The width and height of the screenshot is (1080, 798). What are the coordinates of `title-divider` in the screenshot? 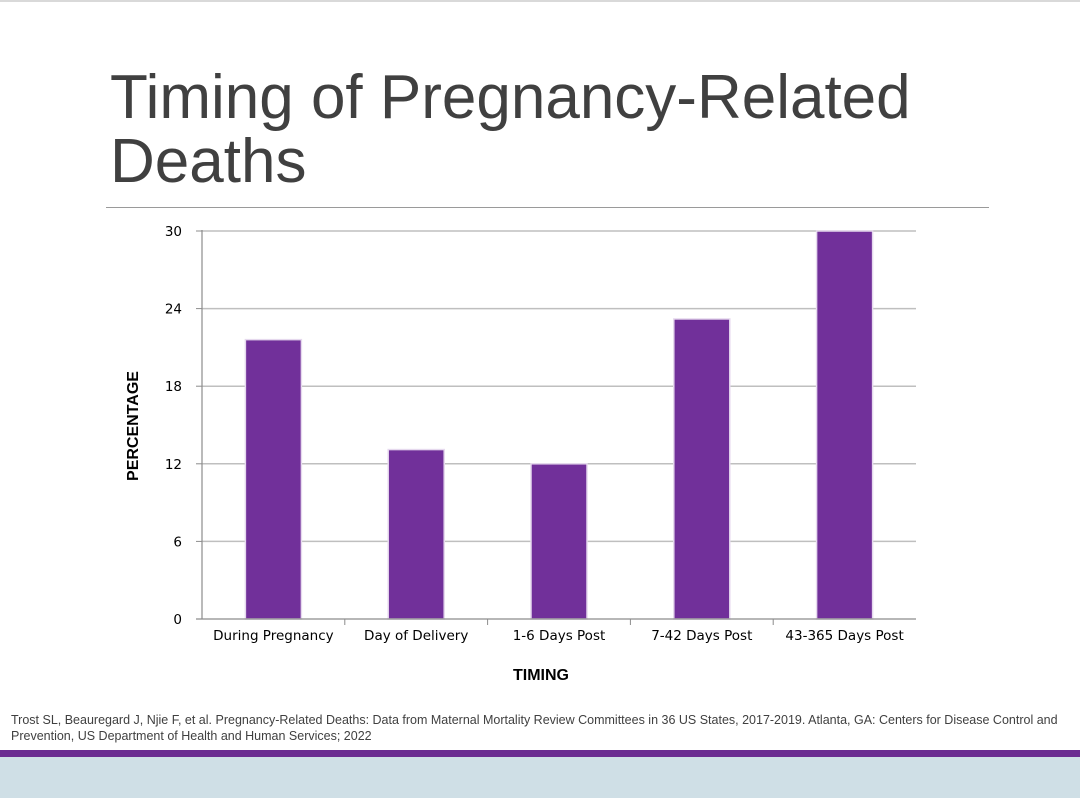 It's located at (547, 207).